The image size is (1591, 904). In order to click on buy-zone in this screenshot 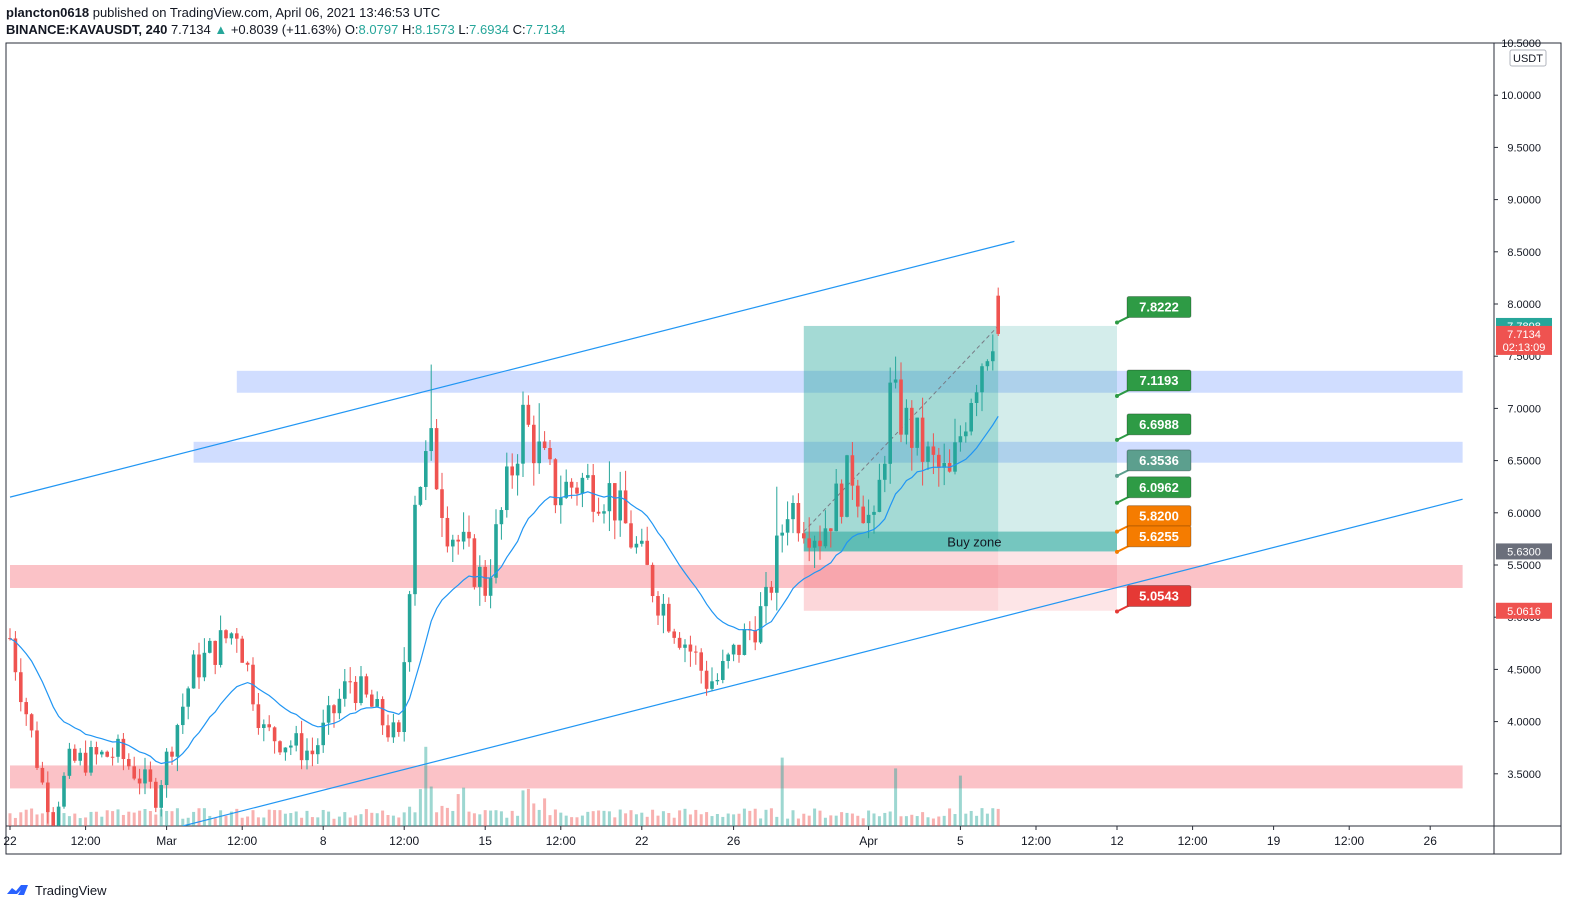, I will do `click(960, 541)`.